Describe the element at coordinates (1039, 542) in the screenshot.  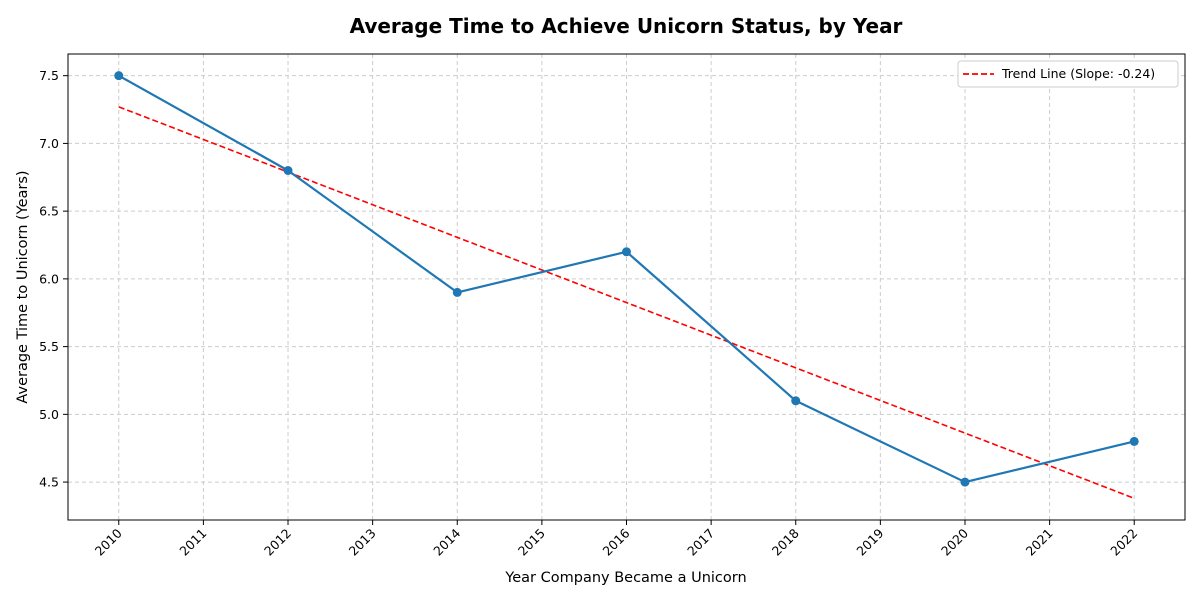
I see `x-tick-label: 2021` at that location.